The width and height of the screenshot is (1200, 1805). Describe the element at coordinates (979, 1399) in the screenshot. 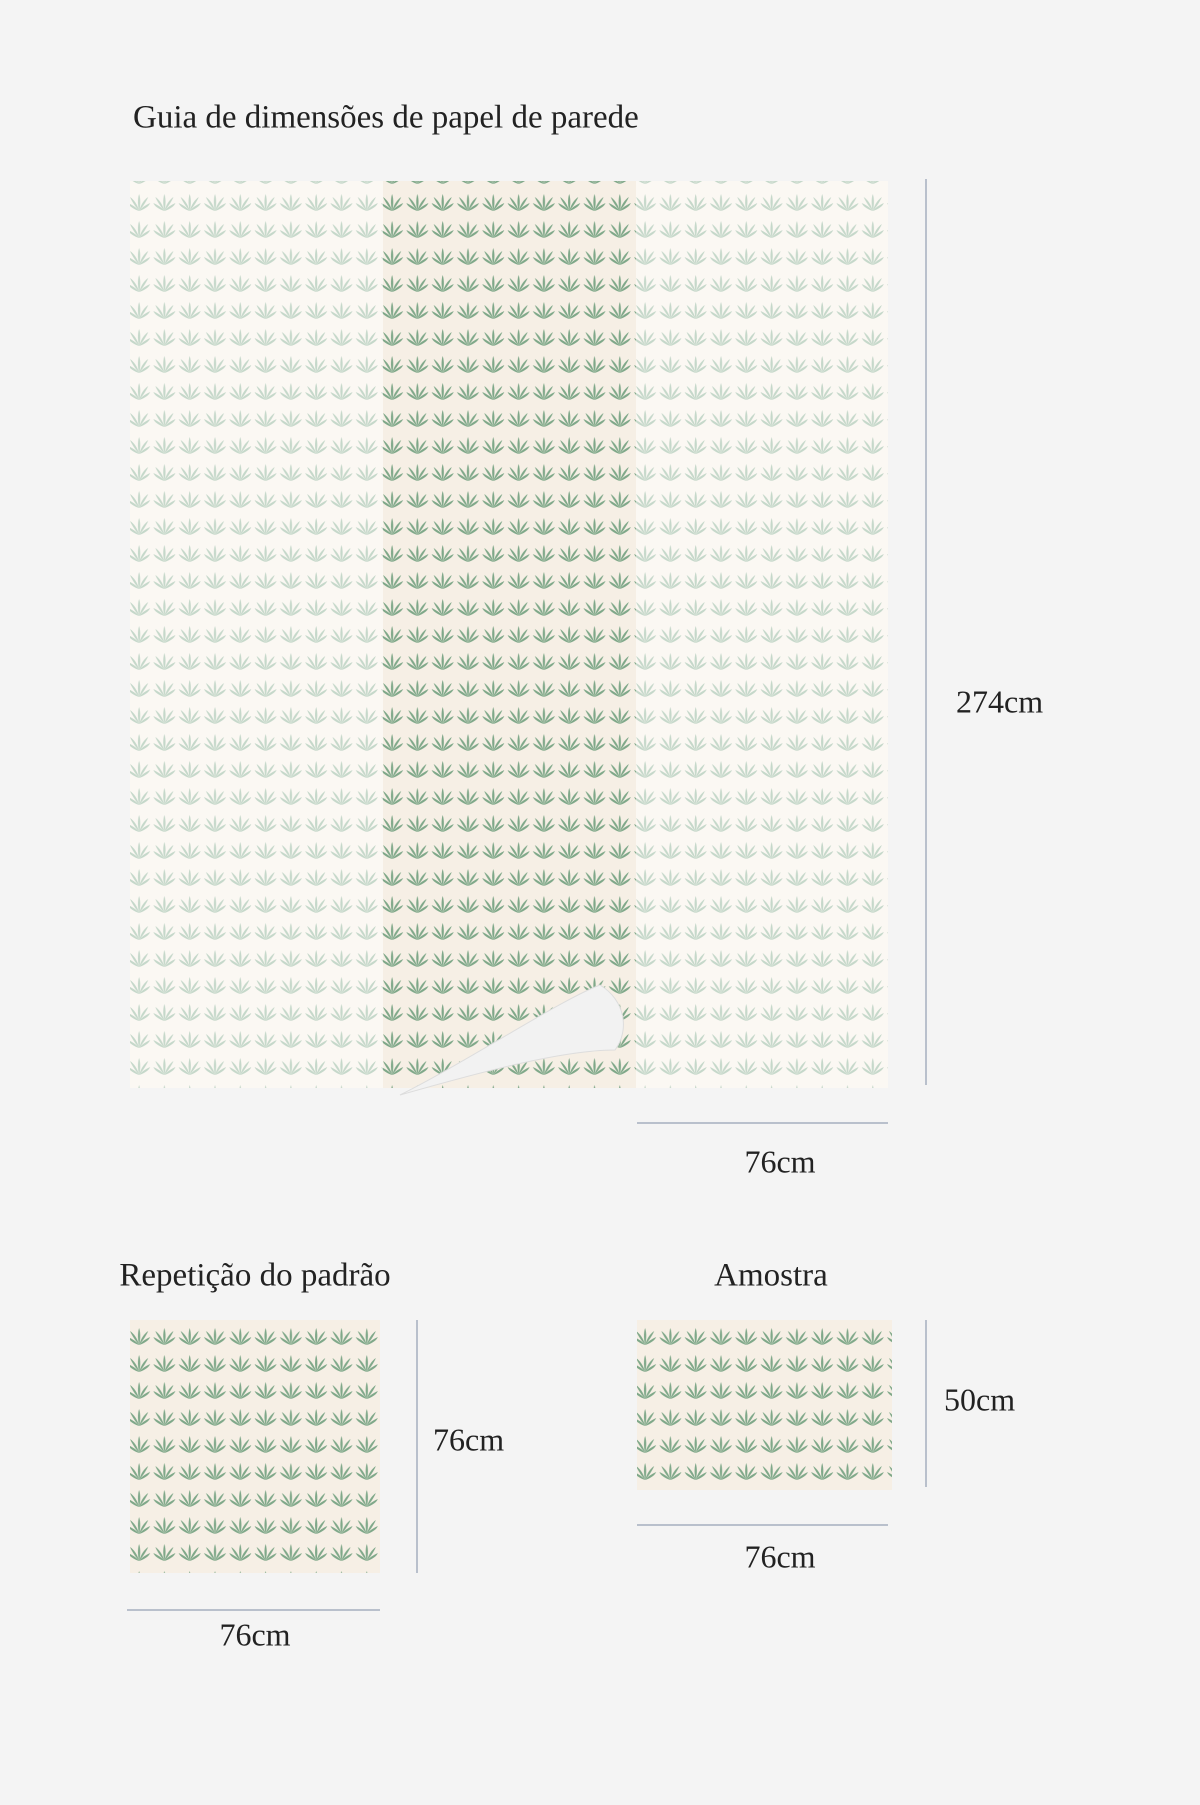

I see `sample-height-label: 50cm` at that location.